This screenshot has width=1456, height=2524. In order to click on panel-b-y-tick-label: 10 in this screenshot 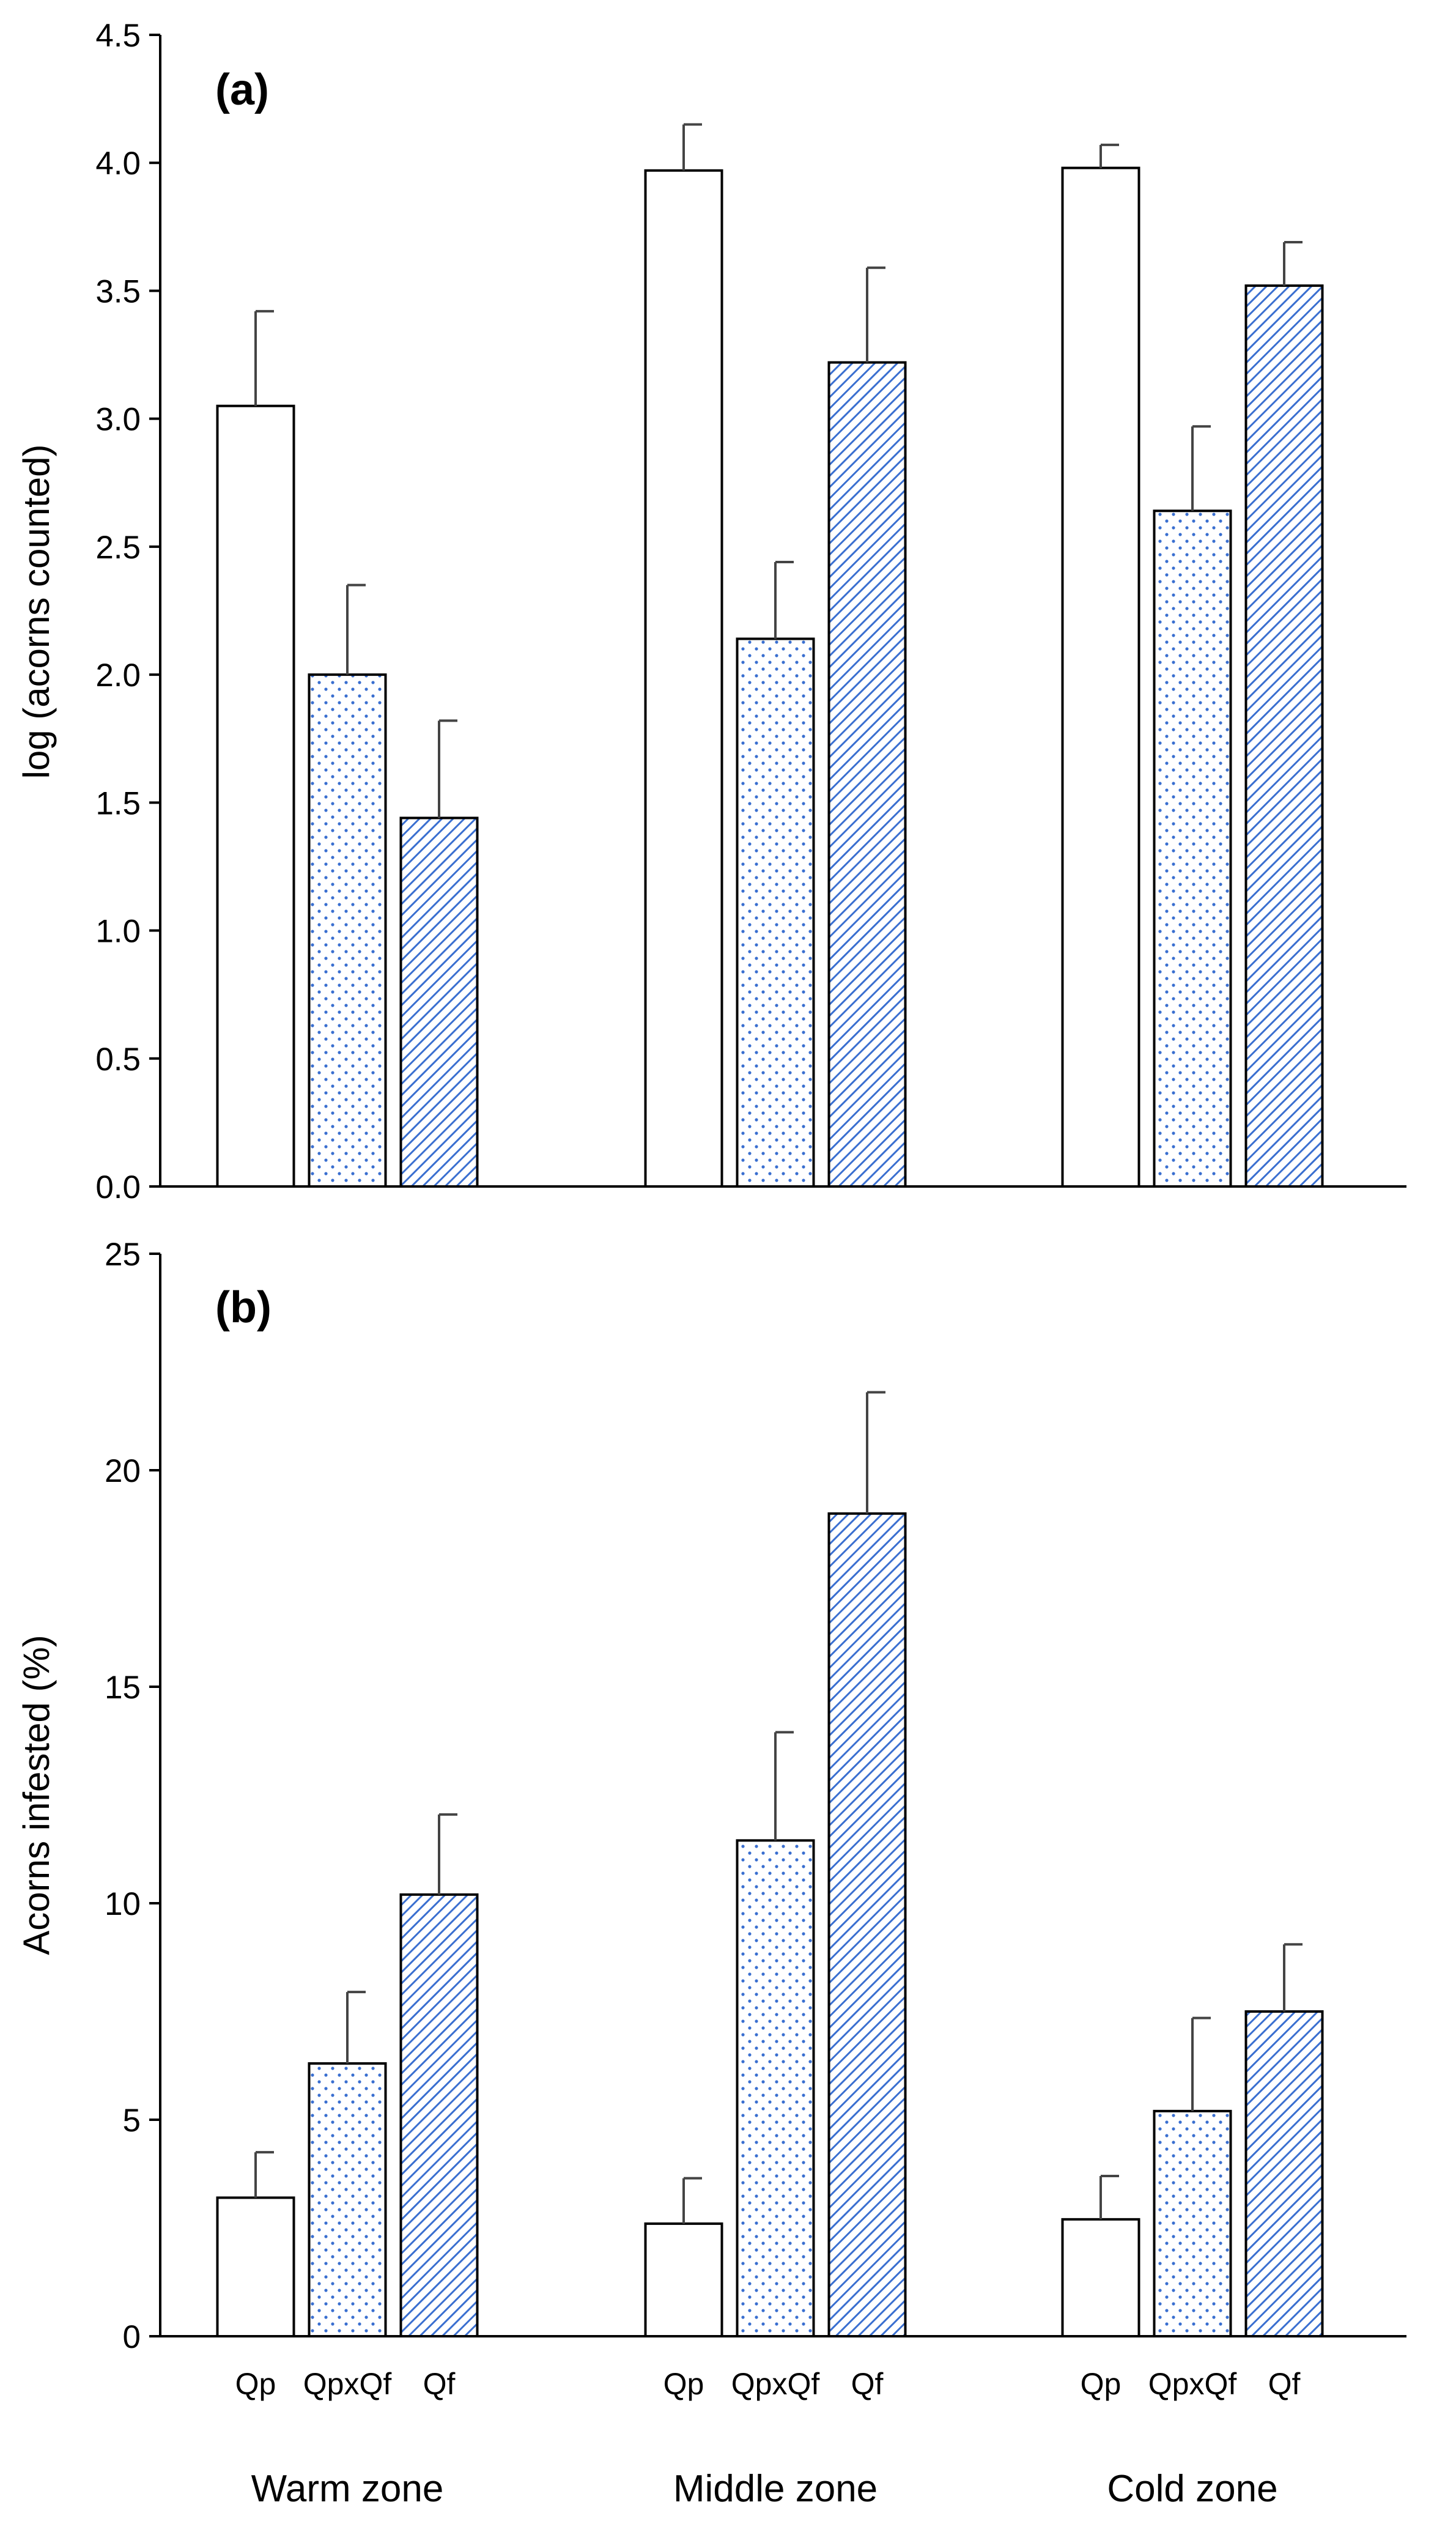, I will do `click(123, 1904)`.